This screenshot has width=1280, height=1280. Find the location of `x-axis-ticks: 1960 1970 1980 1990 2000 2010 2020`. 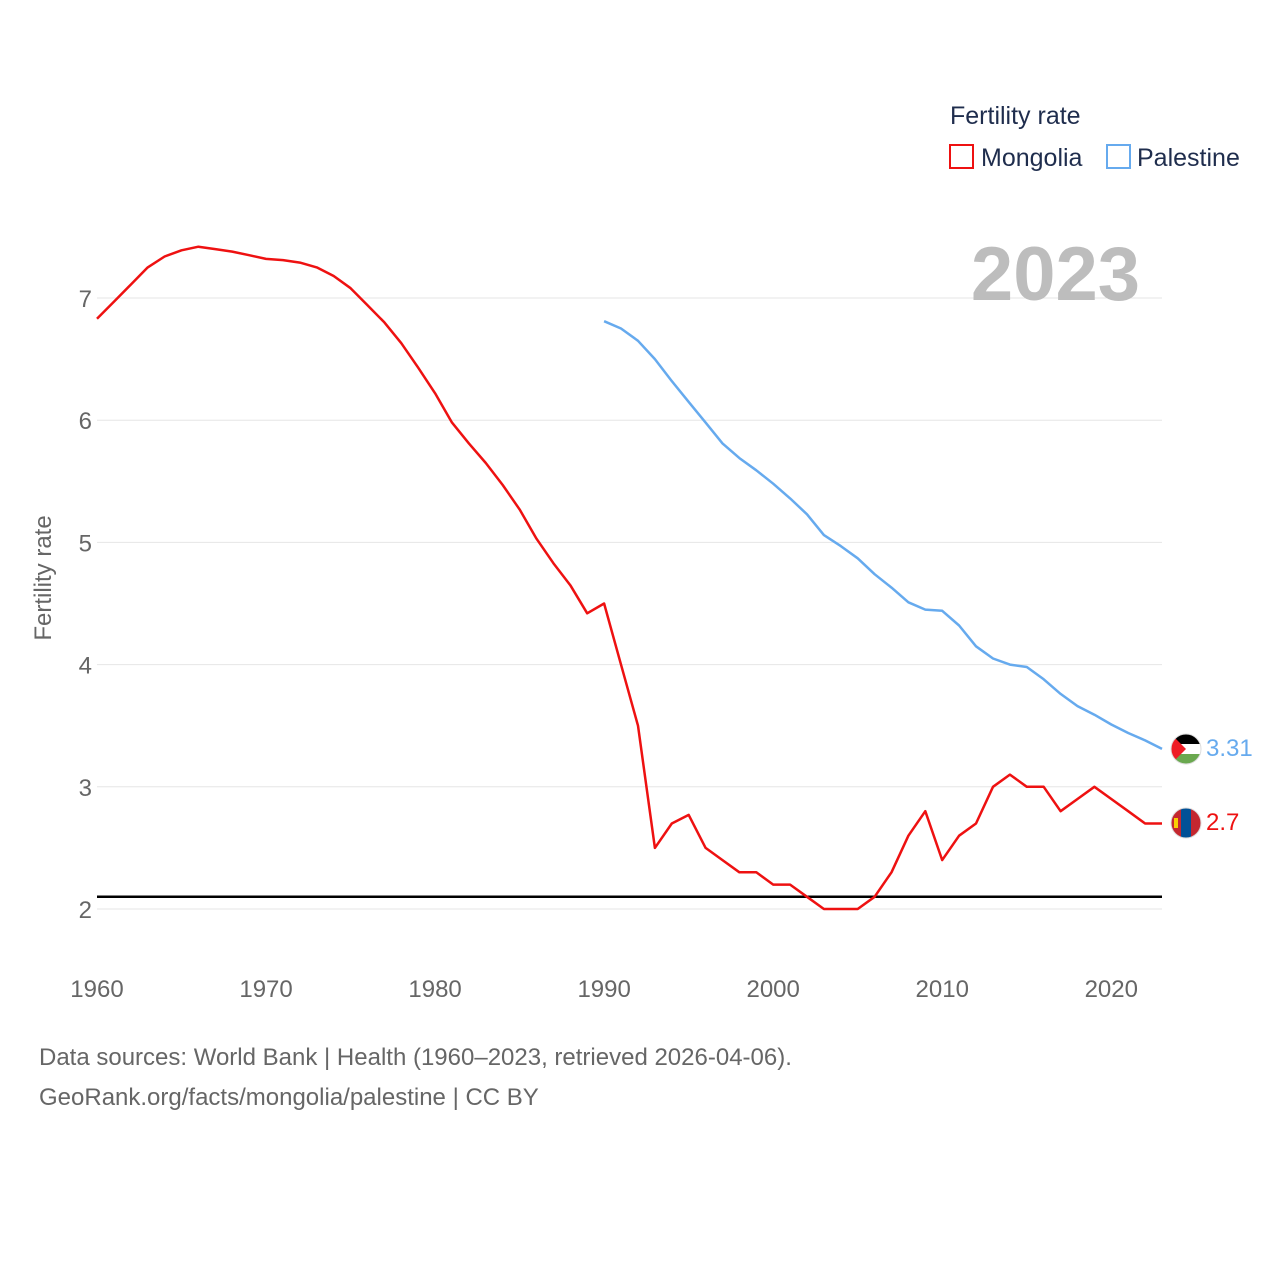

x-axis-ticks: 1960 1970 1980 1990 2000 2010 2020 is located at coordinates (604, 989).